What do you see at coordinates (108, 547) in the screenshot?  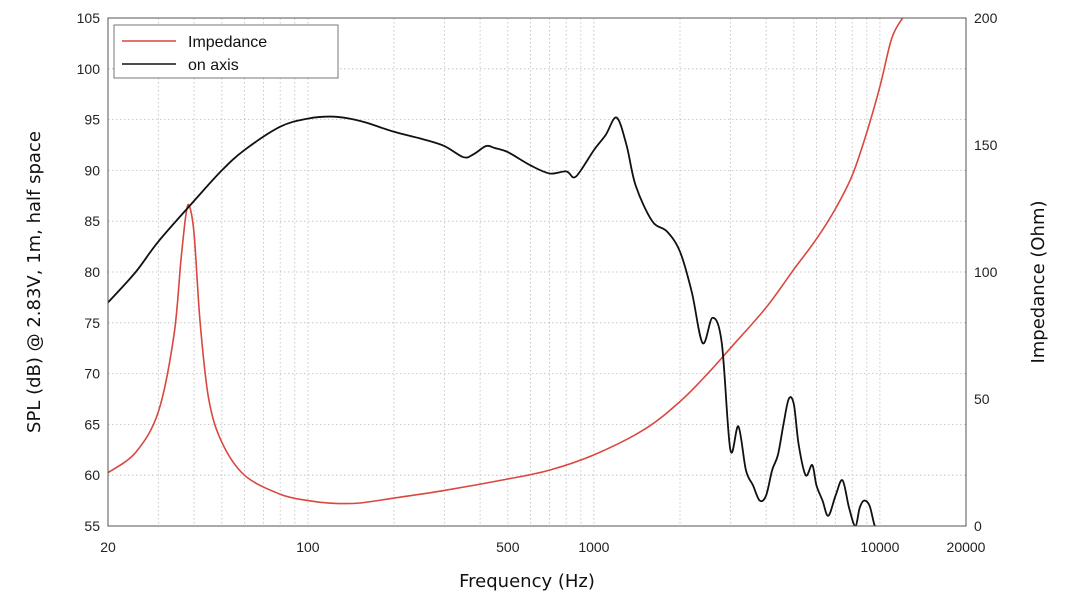 I see `x-tick-label: 20` at bounding box center [108, 547].